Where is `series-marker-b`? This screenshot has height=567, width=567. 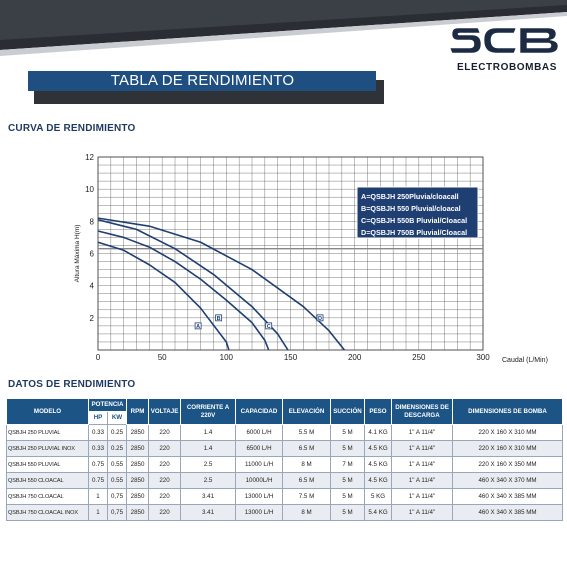 series-marker-b is located at coordinates (219, 318).